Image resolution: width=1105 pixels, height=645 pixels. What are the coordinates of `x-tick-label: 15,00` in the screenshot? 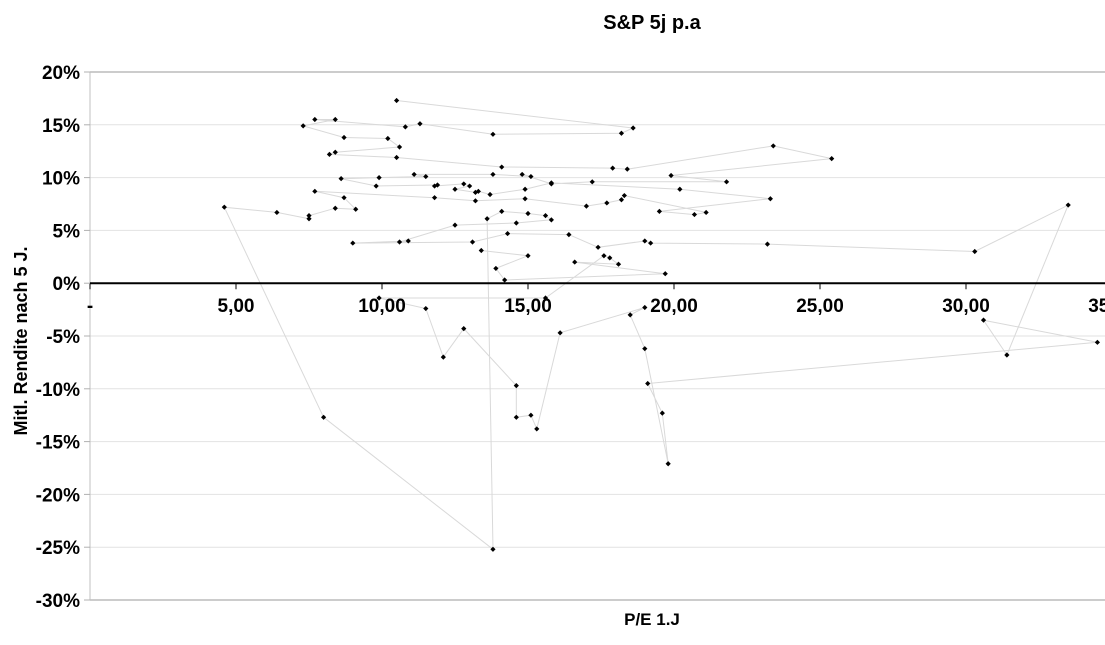 It's located at (528, 306).